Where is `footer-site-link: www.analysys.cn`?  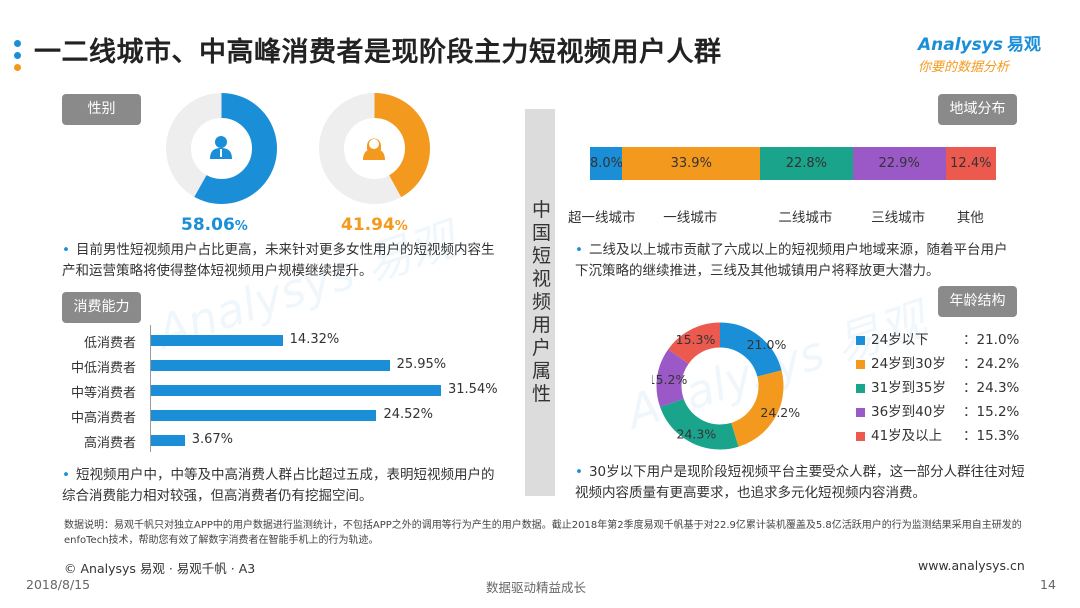 footer-site-link: www.analysys.cn is located at coordinates (971, 565).